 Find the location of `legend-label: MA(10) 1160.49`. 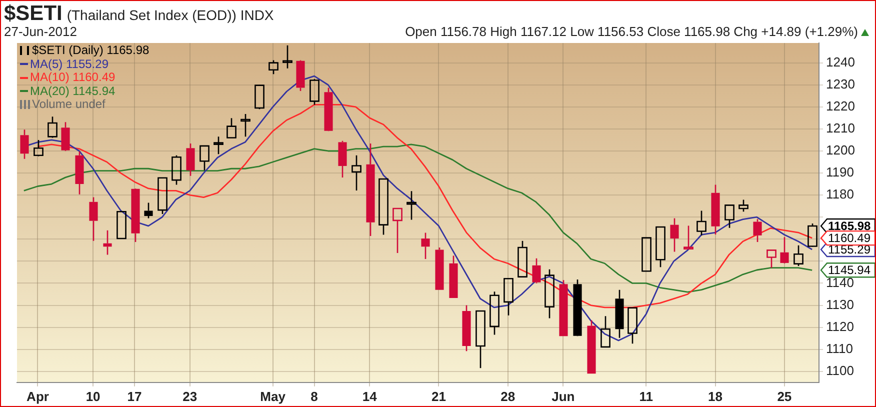

legend-label: MA(10) 1160.49 is located at coordinates (73, 77).